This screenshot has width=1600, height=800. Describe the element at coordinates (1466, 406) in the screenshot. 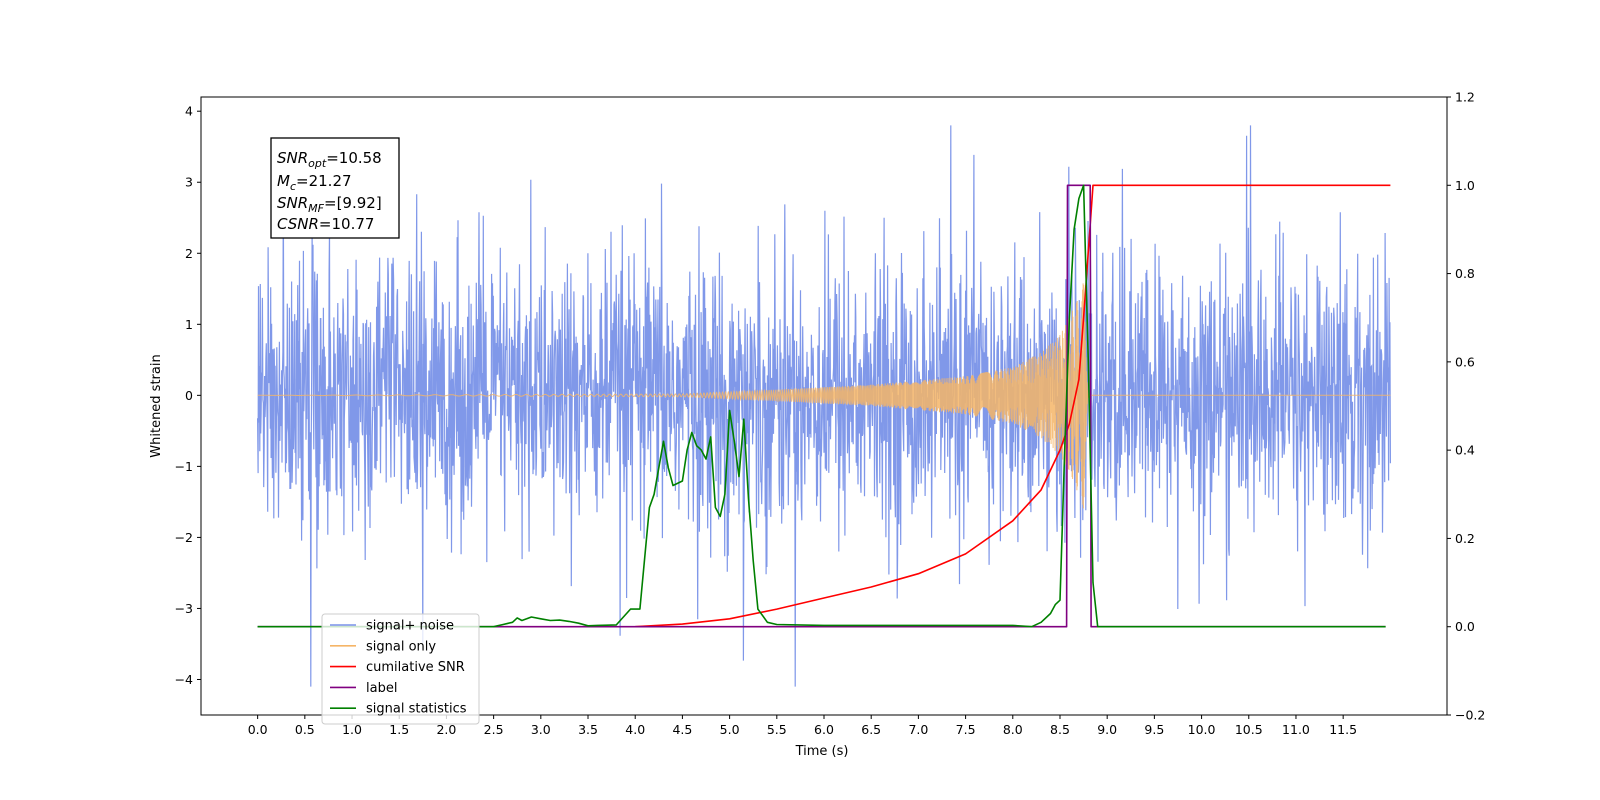

I see `y-axis-right: 1.2 1.0 0.8 0.6 0.4 0.2 0.0 −0.2` at that location.